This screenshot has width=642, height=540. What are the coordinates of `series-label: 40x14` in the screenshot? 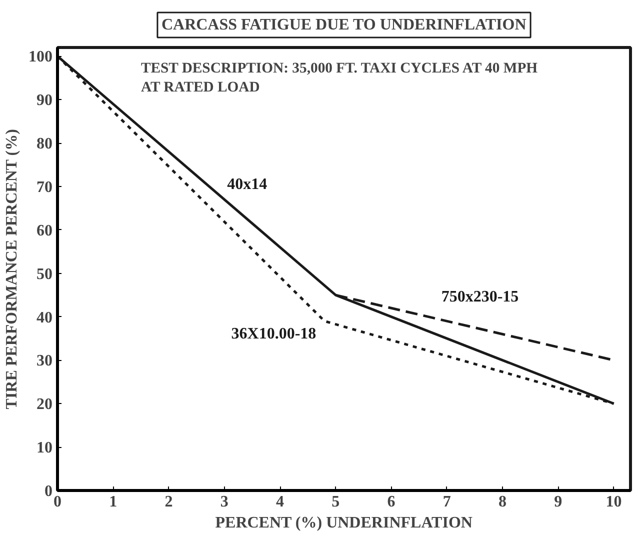 It's located at (247, 184).